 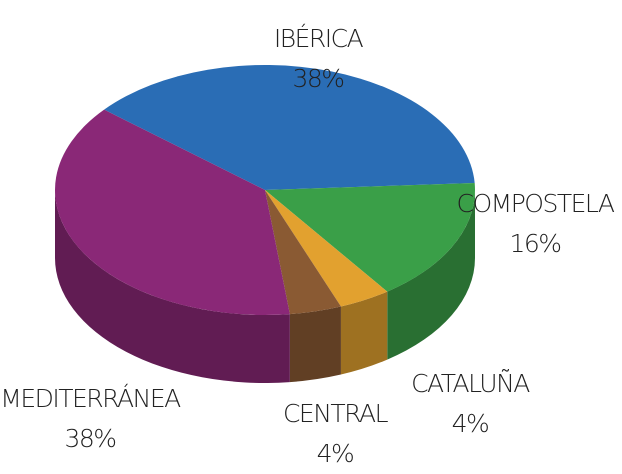 I want to click on slice-label: CATALUÑA, so click(x=470, y=383).